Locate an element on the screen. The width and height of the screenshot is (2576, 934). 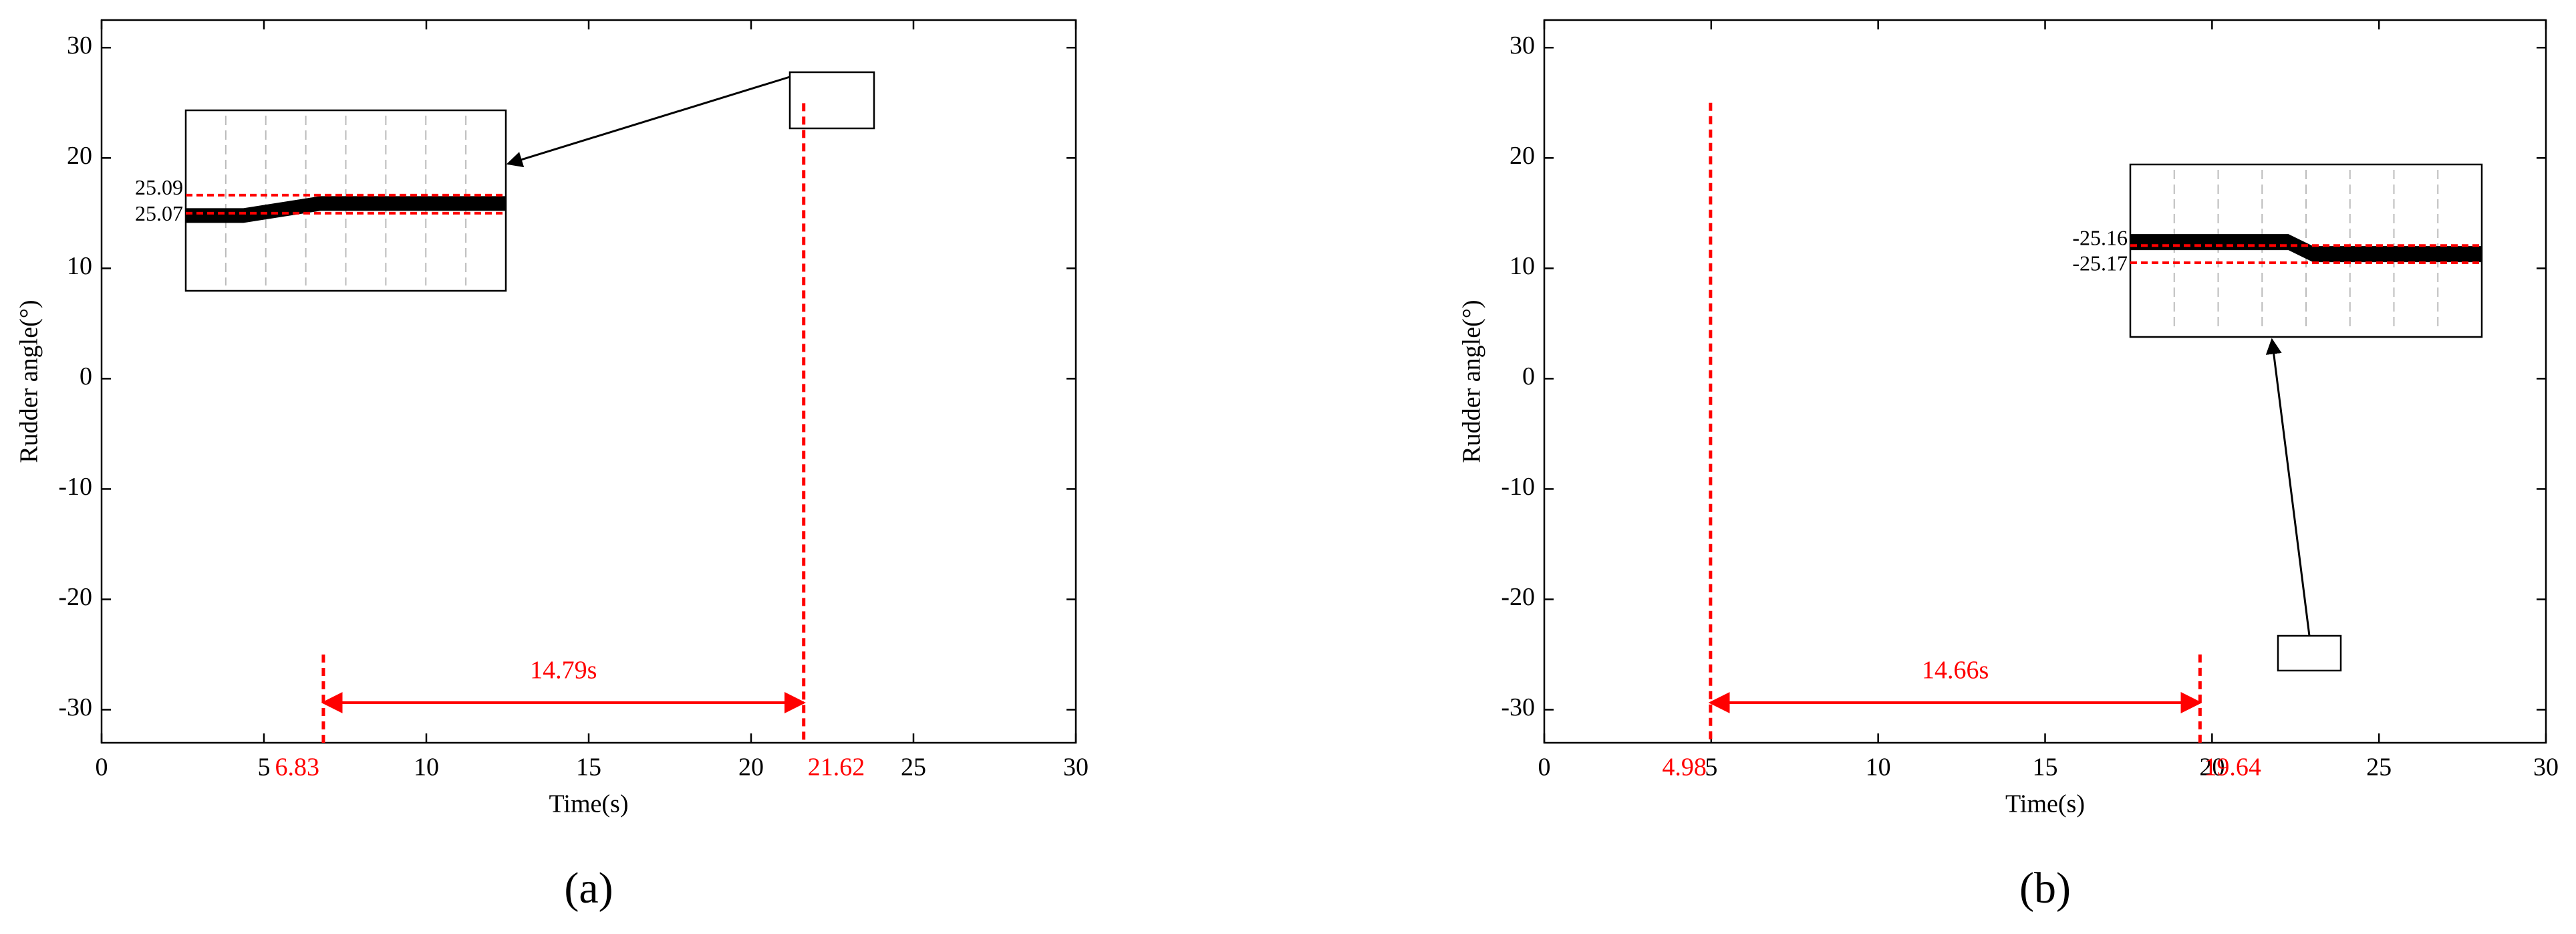
span-label: 14.79s is located at coordinates (563, 671).